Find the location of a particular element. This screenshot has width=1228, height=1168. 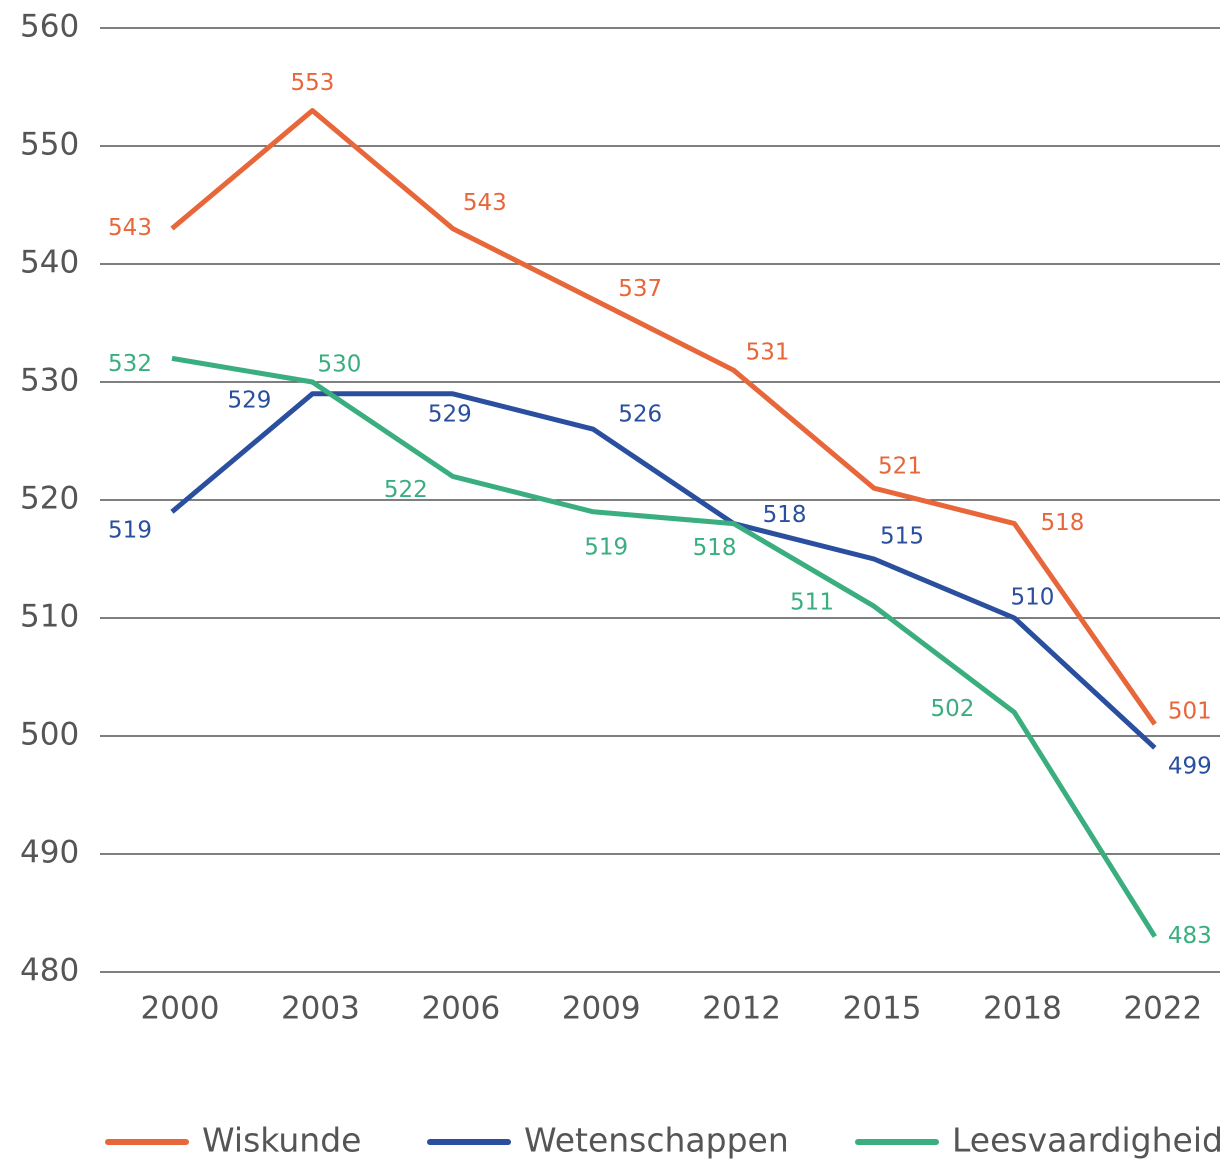

x-tick-label: 2022 is located at coordinates (1162, 1009).